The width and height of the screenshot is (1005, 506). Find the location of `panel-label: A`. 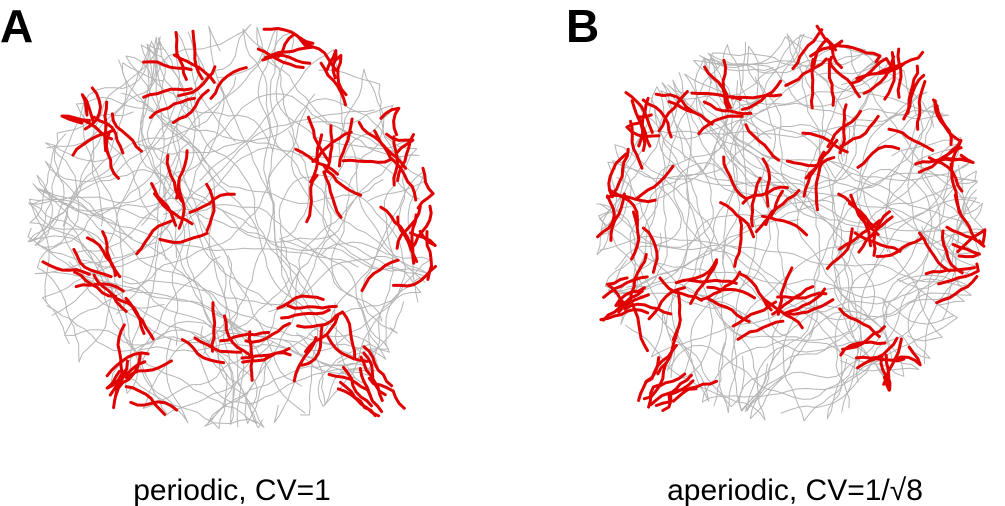

panel-label: A is located at coordinates (16, 26).